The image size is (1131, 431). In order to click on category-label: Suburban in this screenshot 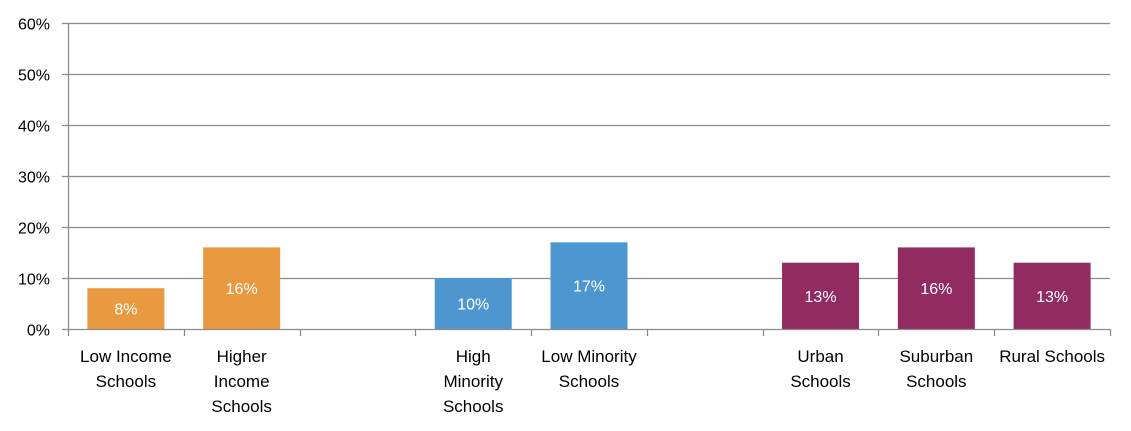, I will do `click(936, 356)`.